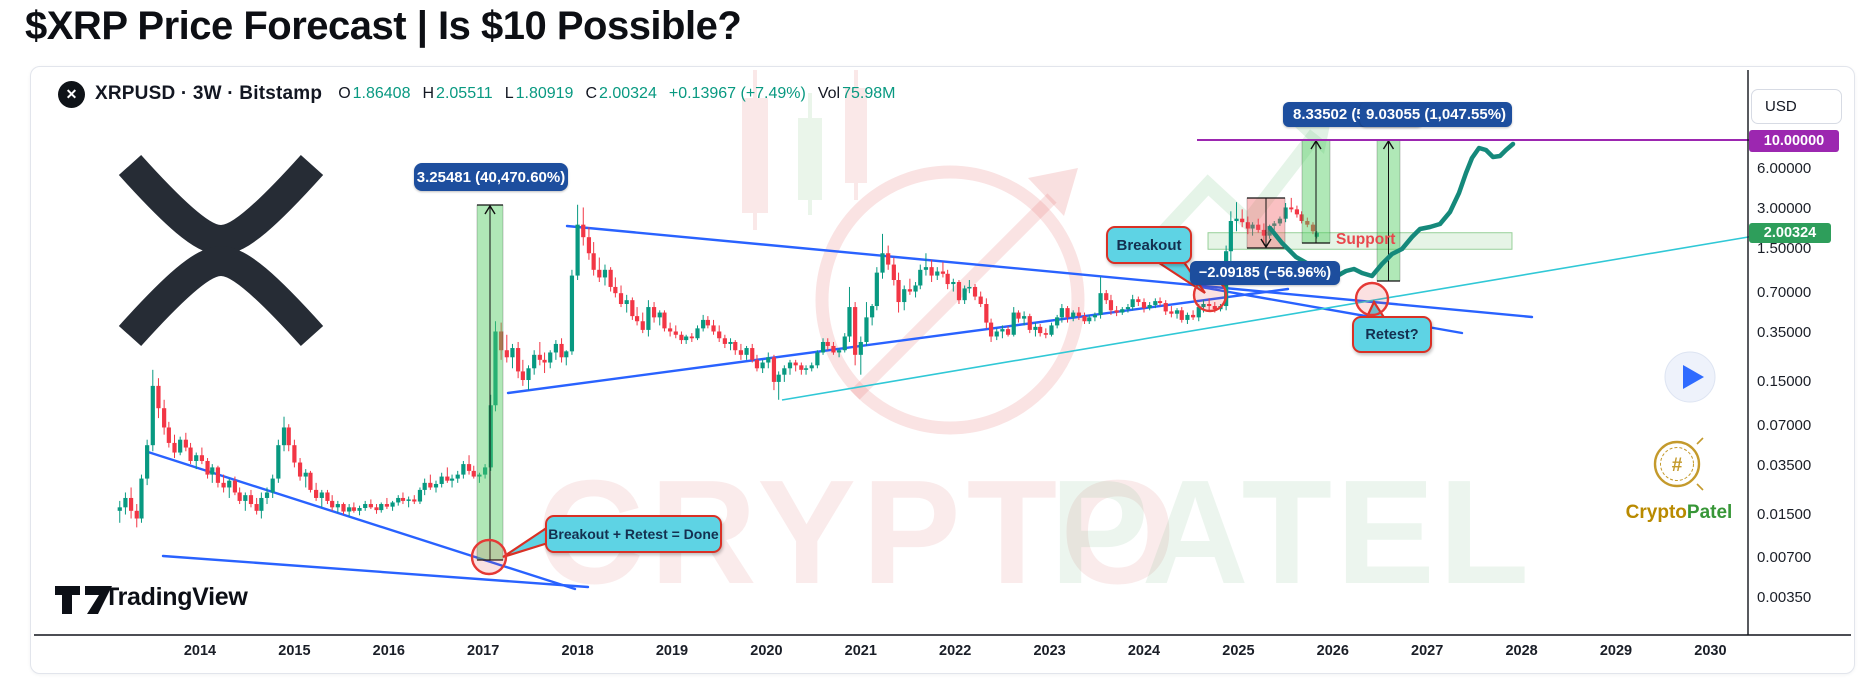 This screenshot has width=1861, height=691. What do you see at coordinates (1372, 299) in the screenshot?
I see `retest-circle` at bounding box center [1372, 299].